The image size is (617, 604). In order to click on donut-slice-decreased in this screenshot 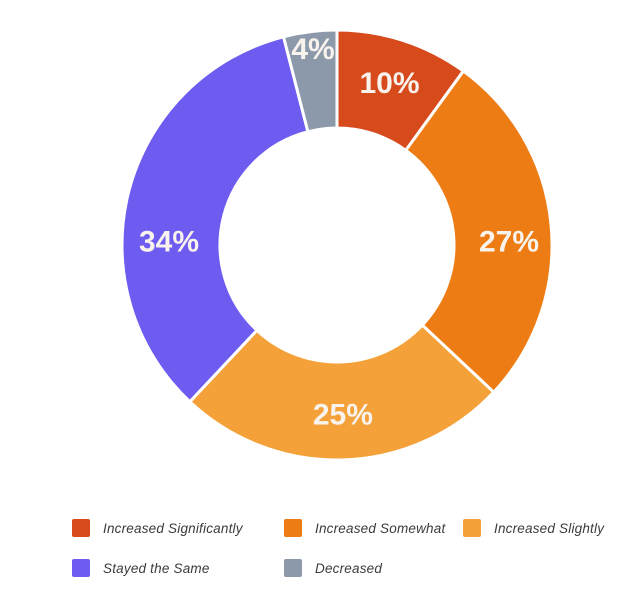, I will do `click(310, 81)`.